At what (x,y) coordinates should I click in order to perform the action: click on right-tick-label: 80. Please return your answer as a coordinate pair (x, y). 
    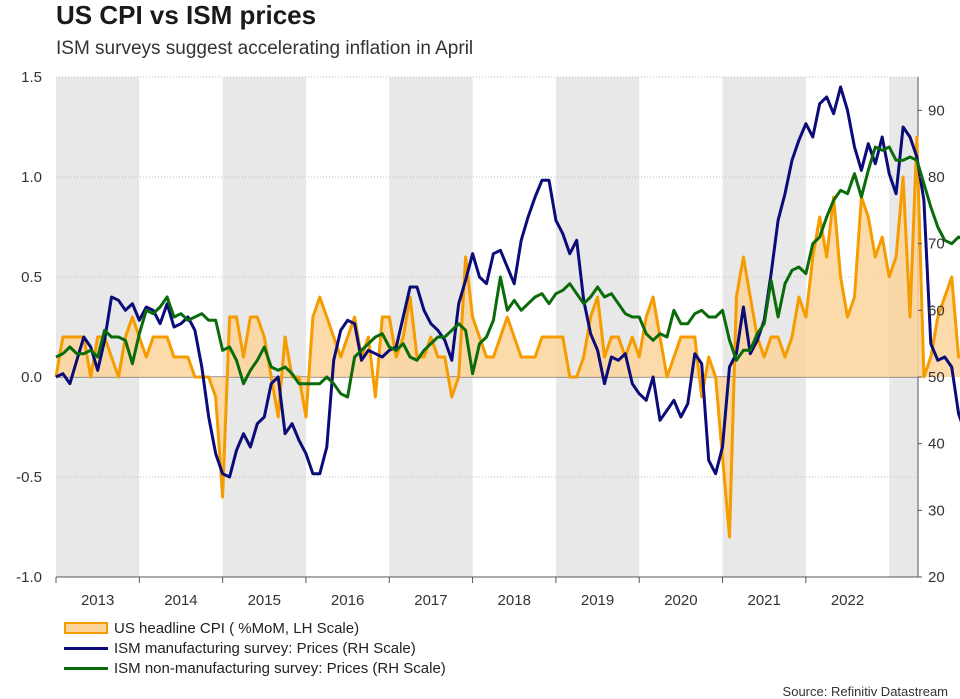
    Looking at the image, I should click on (936, 177).